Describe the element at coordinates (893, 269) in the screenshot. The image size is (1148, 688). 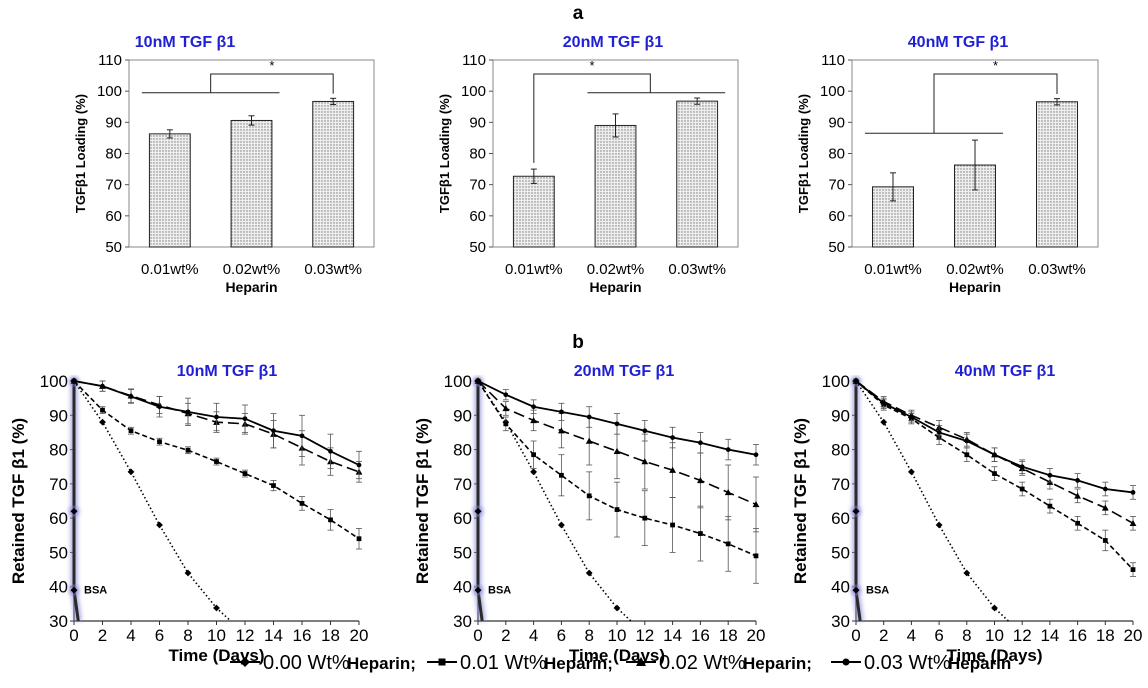
I see `x-category-label: 0.01wt%` at that location.